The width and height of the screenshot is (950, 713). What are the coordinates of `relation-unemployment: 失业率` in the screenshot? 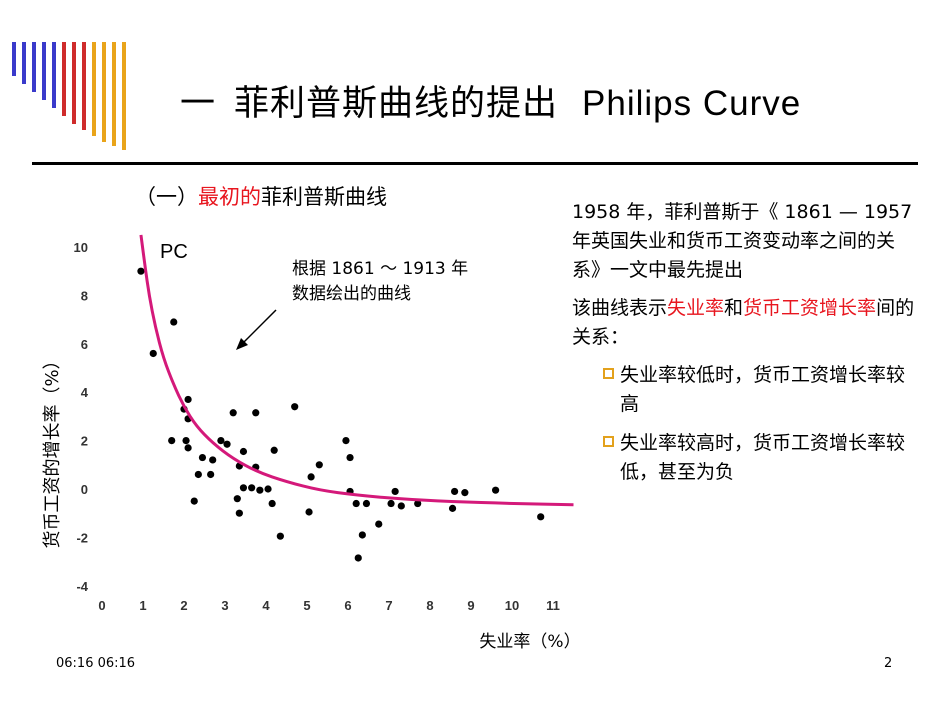 It's located at (696, 308).